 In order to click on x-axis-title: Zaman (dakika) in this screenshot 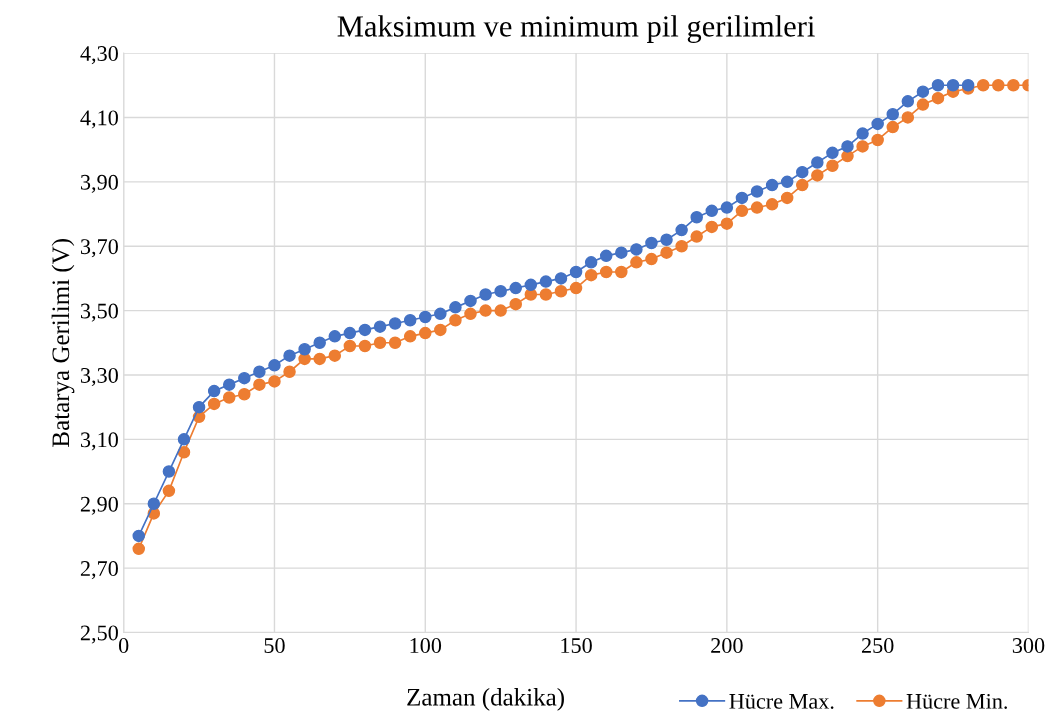, I will do `click(485, 699)`.